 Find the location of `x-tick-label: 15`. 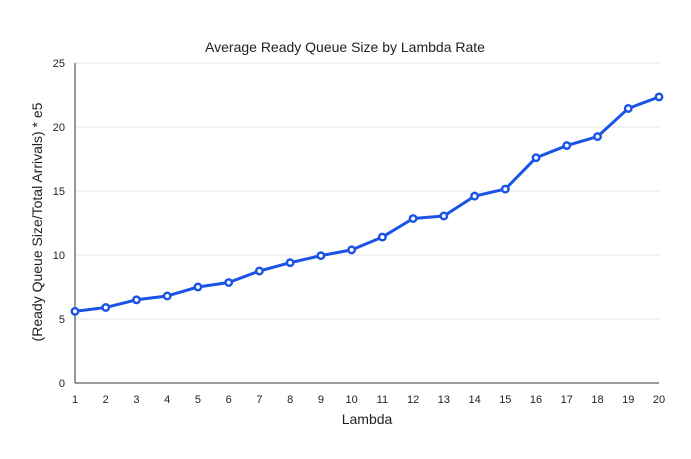

x-tick-label: 15 is located at coordinates (505, 400).